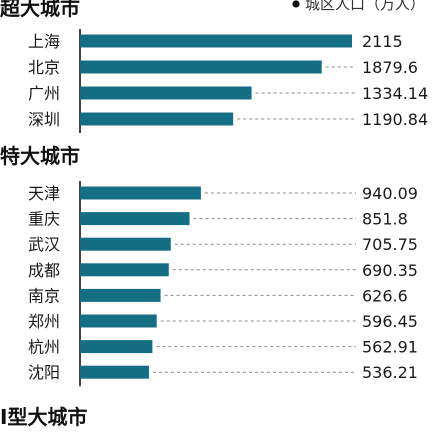 Image resolution: width=437 pixels, height=437 pixels. Describe the element at coordinates (395, 119) in the screenshot. I see `value-label: 1190.84` at that location.